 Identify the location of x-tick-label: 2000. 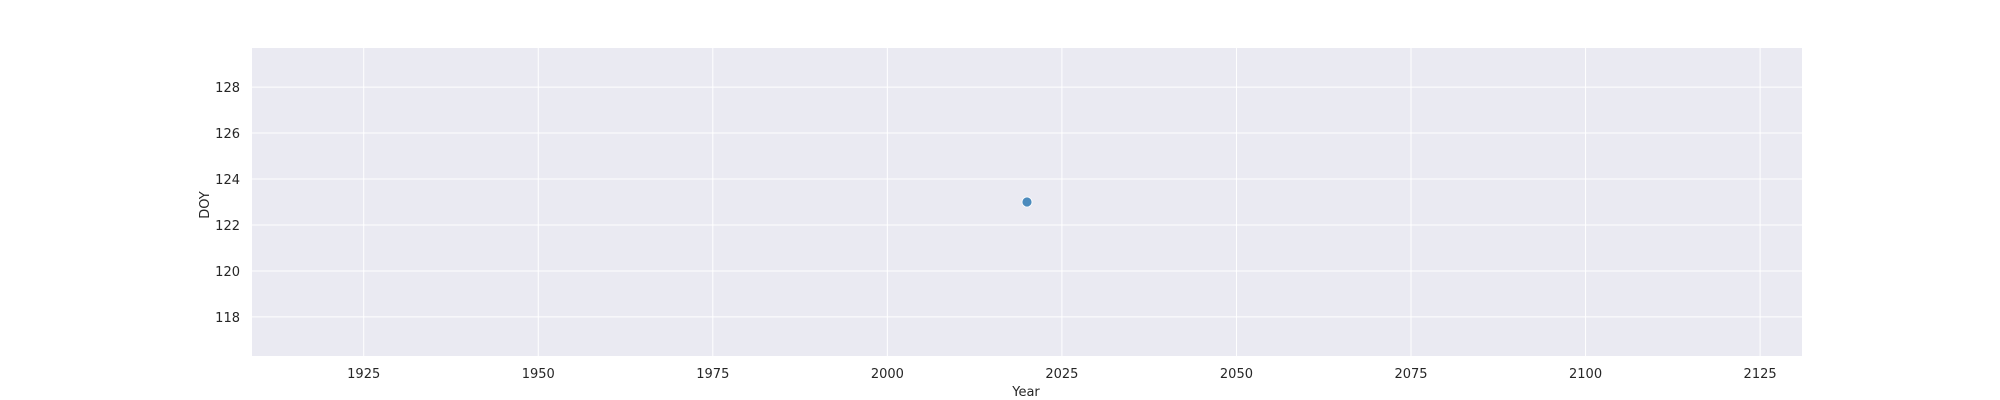
(887, 374).